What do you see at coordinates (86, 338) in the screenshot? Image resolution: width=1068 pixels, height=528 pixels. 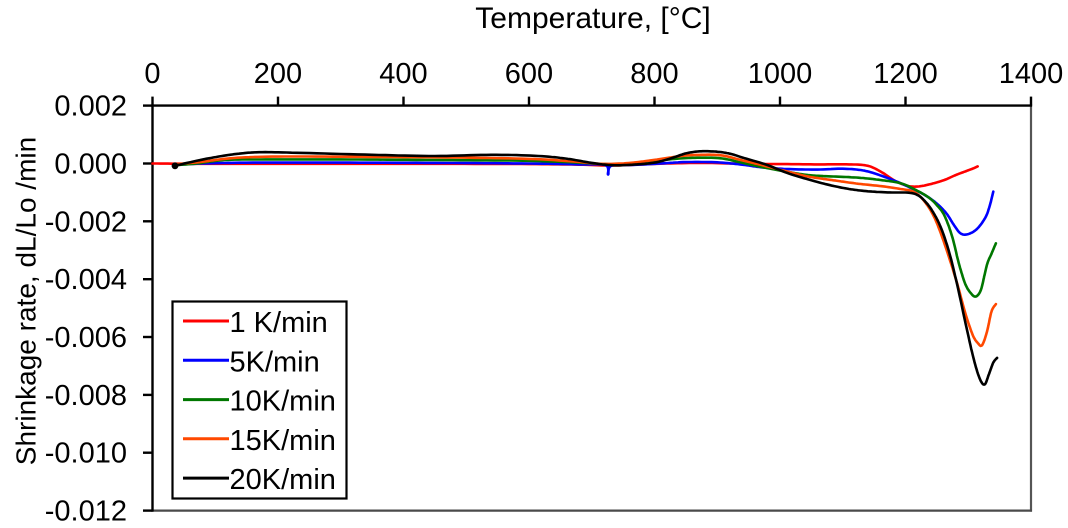 I see `svg-text: -0.006` at bounding box center [86, 338].